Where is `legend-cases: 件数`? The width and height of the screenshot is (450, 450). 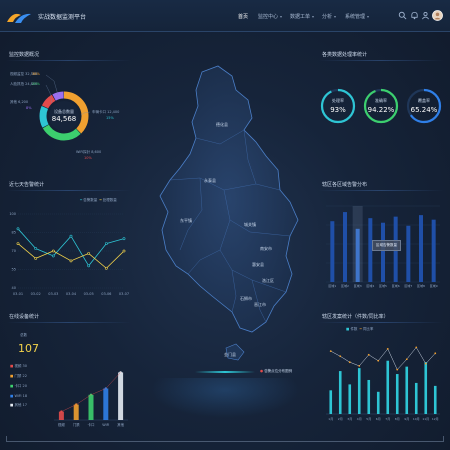 legend-cases: 件数 is located at coordinates (354, 329).